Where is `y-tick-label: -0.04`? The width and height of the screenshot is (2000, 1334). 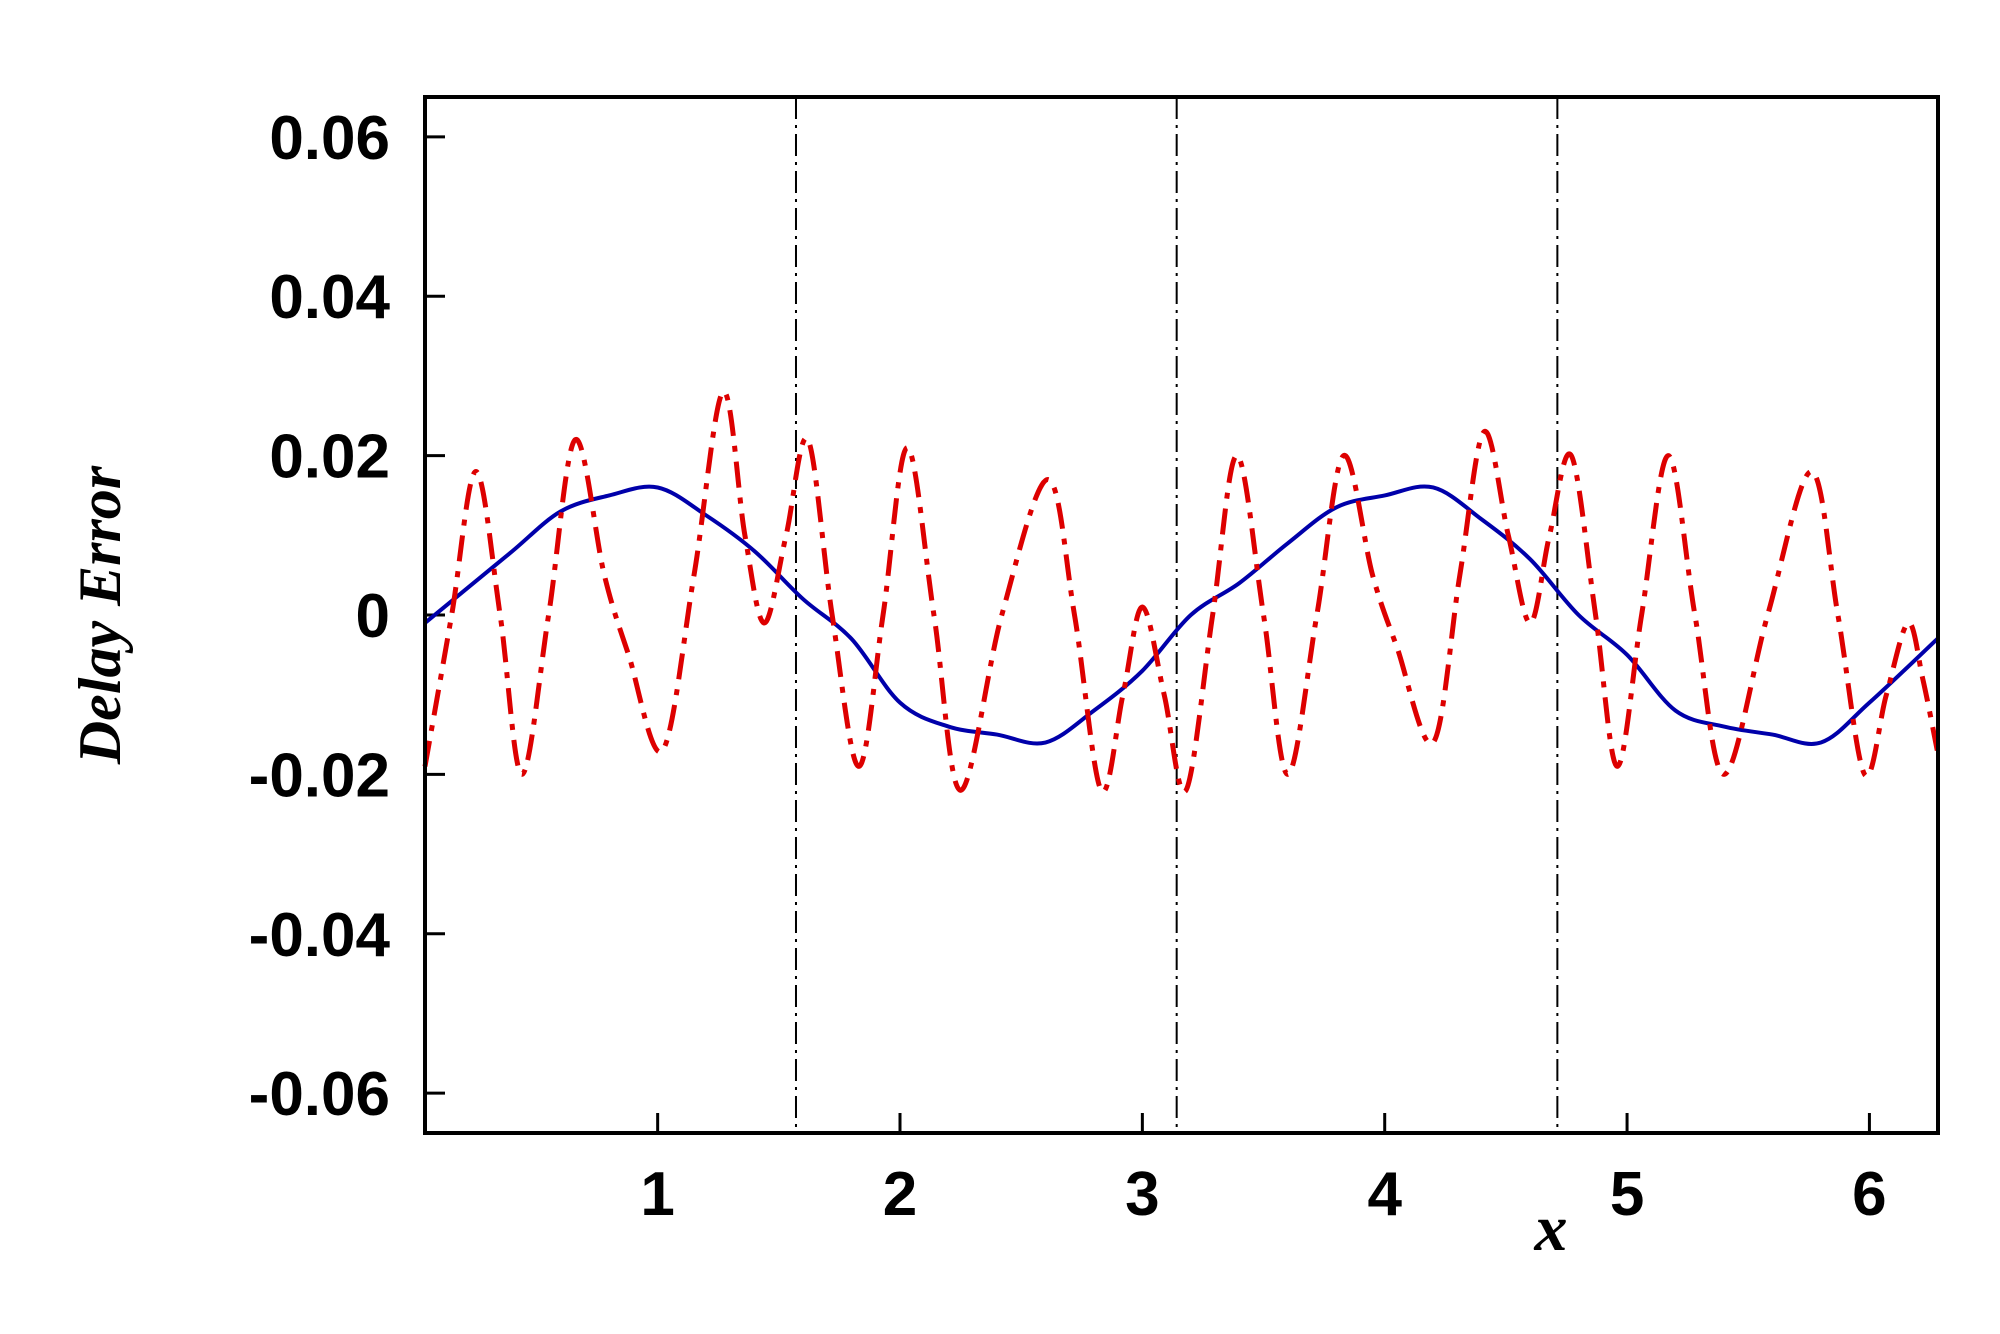 y-tick-label: -0.04 is located at coordinates (320, 935).